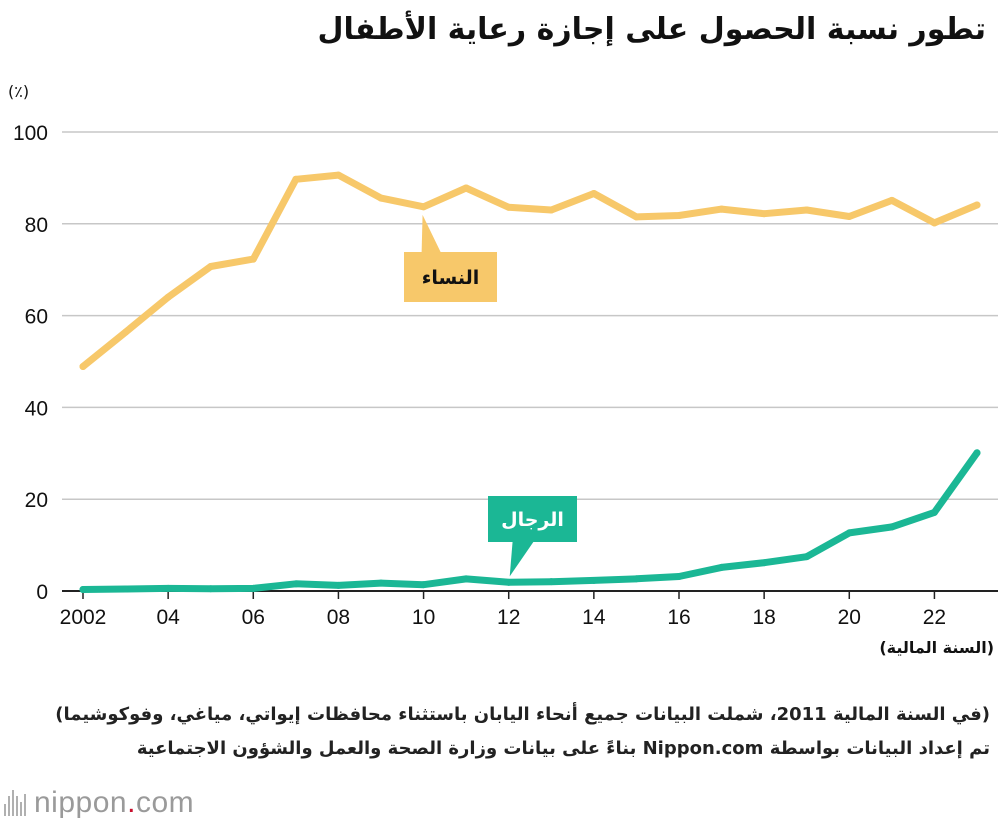  Describe the element at coordinates (594, 194) in the screenshot. I see `data-point-women-2014` at that location.